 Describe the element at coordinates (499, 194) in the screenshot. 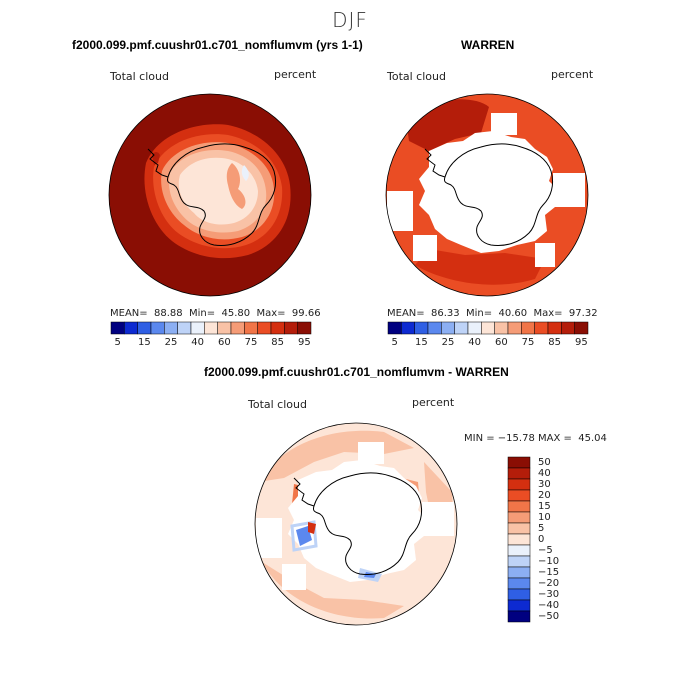

I see `panel-2-coastline` at that location.